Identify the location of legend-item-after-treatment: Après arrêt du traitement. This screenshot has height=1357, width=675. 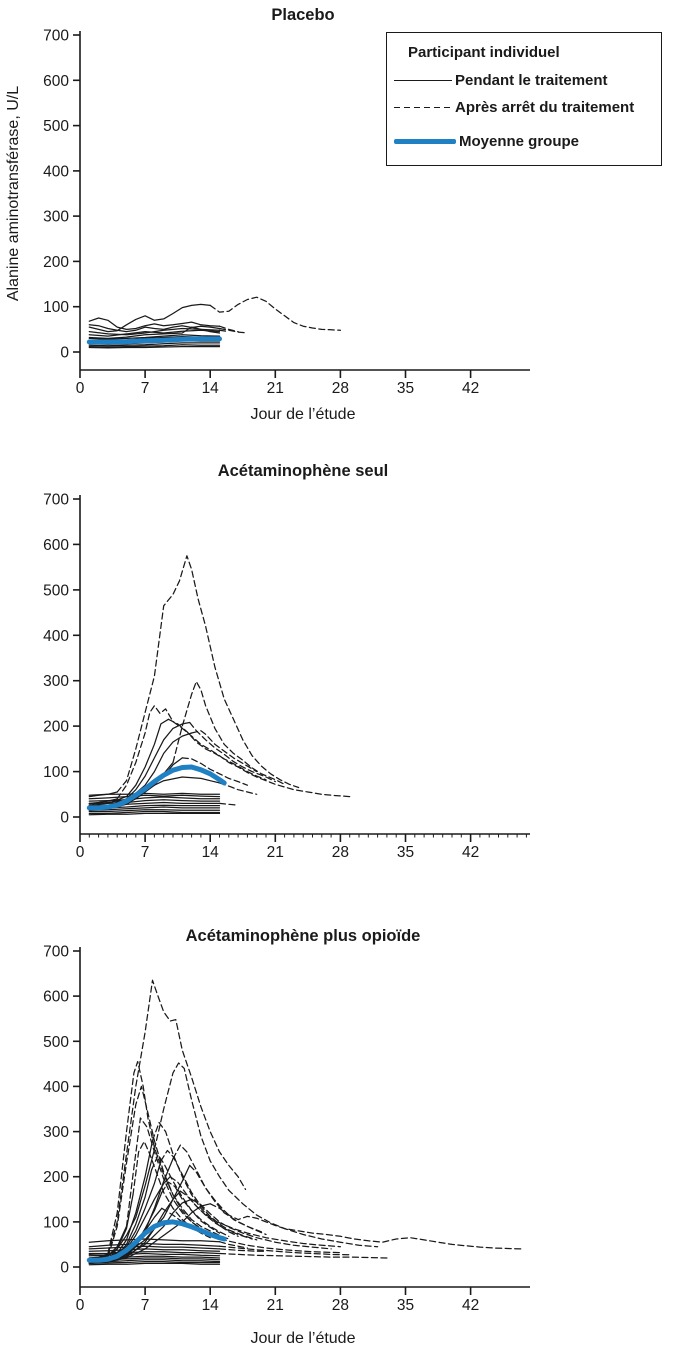
(527, 107).